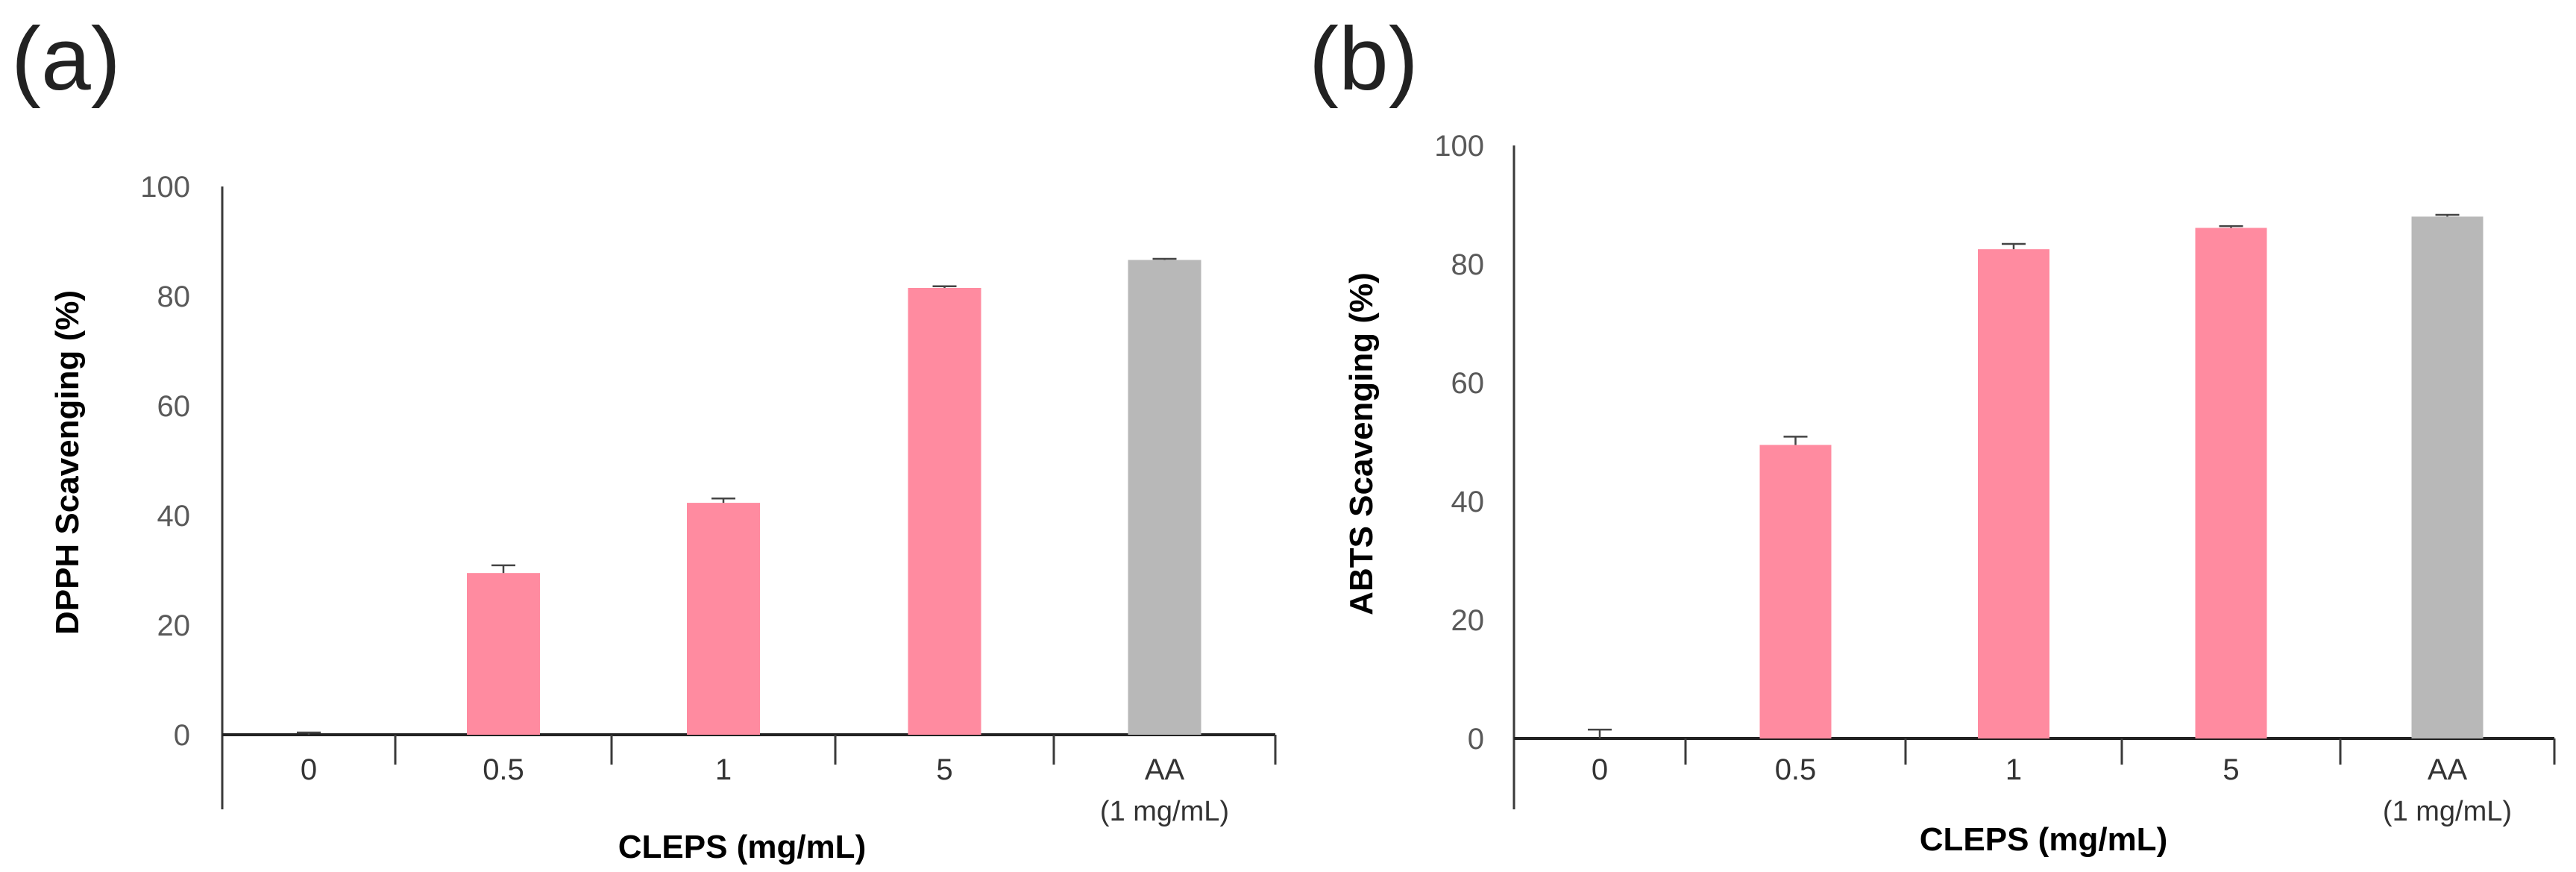  I want to click on y-axis-title: DPPH Scavenging (%), so click(68, 462).